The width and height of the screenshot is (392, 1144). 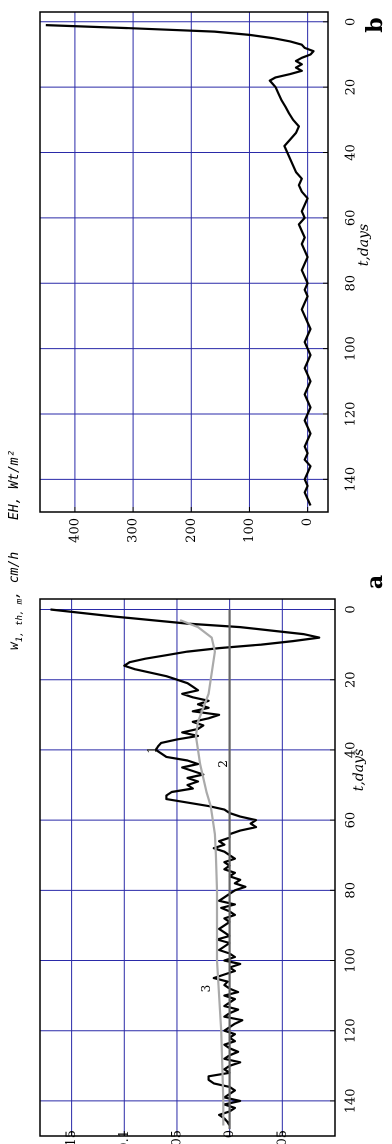 What do you see at coordinates (351, 152) in the screenshot?
I see `panel-b-xtick-label-40: 40` at bounding box center [351, 152].